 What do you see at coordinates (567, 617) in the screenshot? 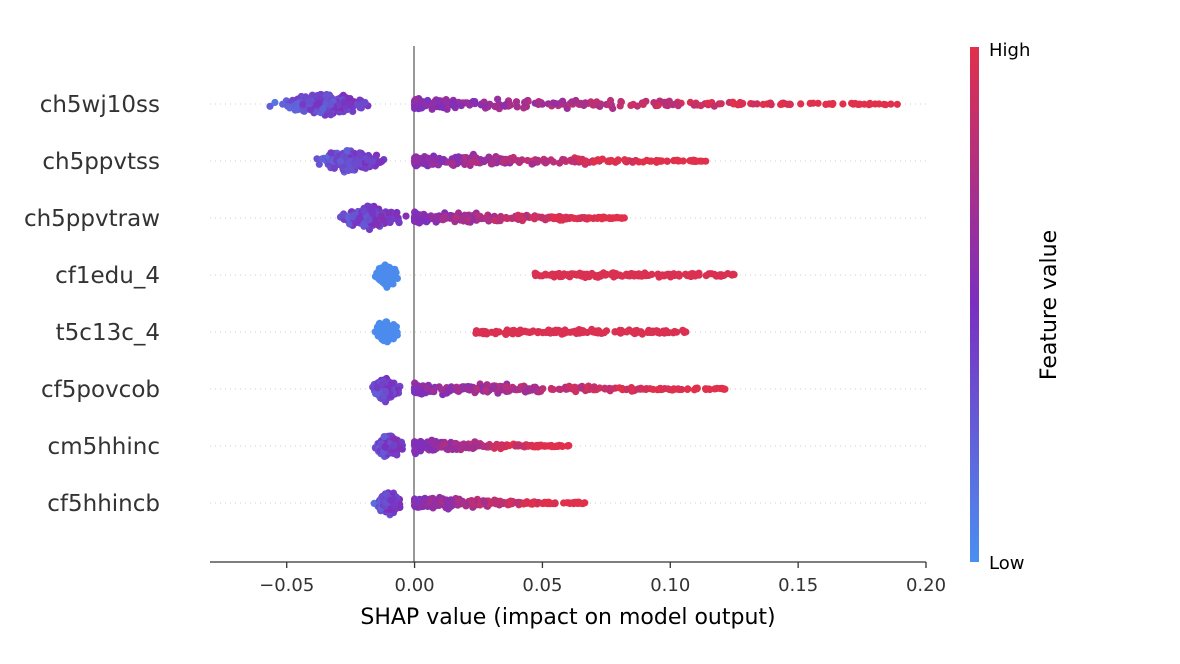
I see `x-axis-title: SHAP value (impact on model output)` at bounding box center [567, 617].